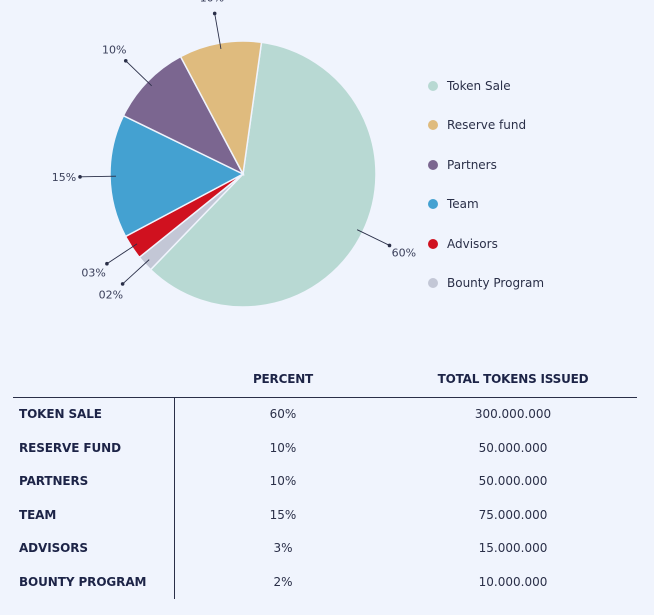 This screenshot has height=615, width=654. What do you see at coordinates (70, 447) in the screenshot?
I see `row-name: RESERVE FUND` at bounding box center [70, 447].